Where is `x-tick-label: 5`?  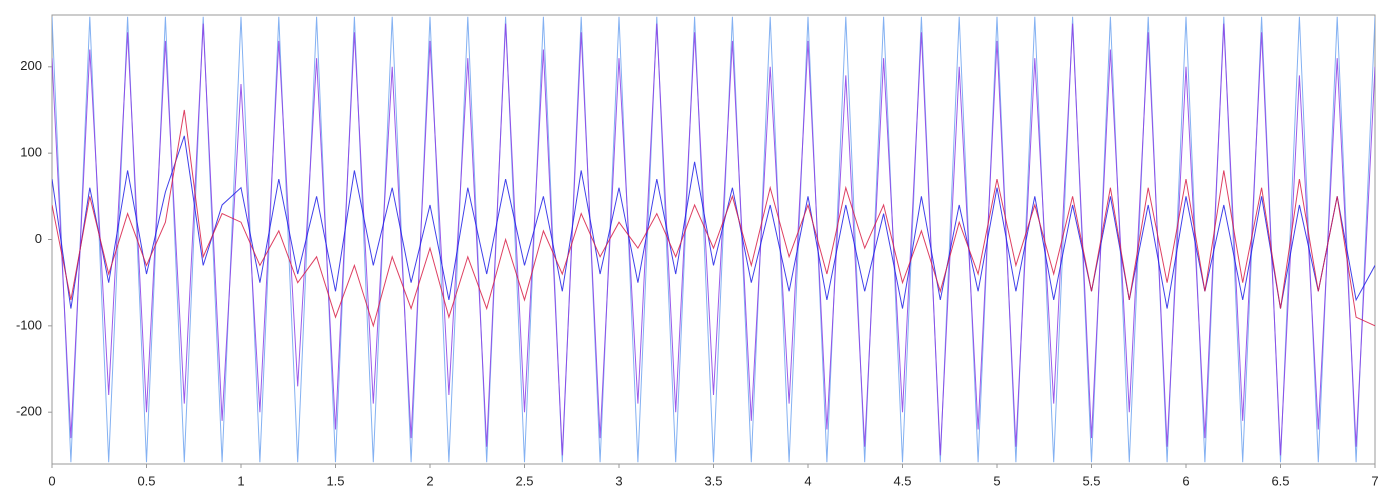 x-tick-label: 5 is located at coordinates (996, 480).